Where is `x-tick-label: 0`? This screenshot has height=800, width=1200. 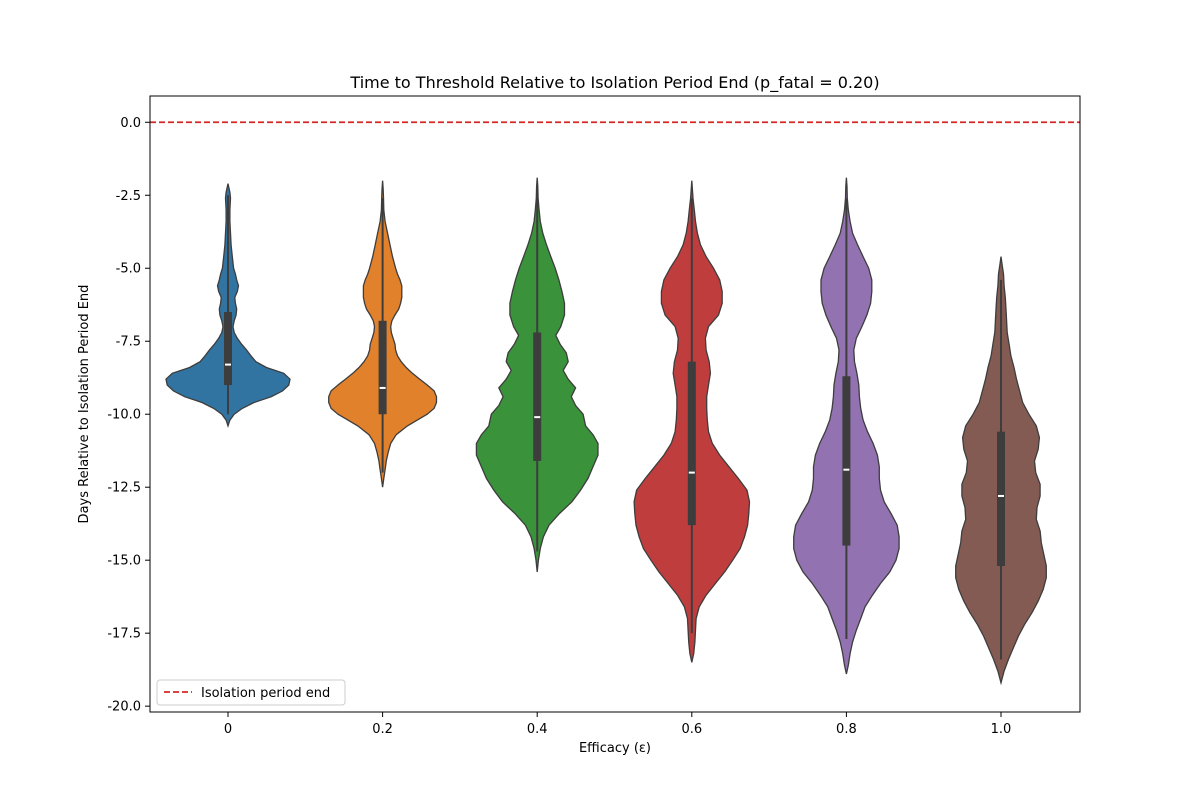 x-tick-label: 0 is located at coordinates (228, 729).